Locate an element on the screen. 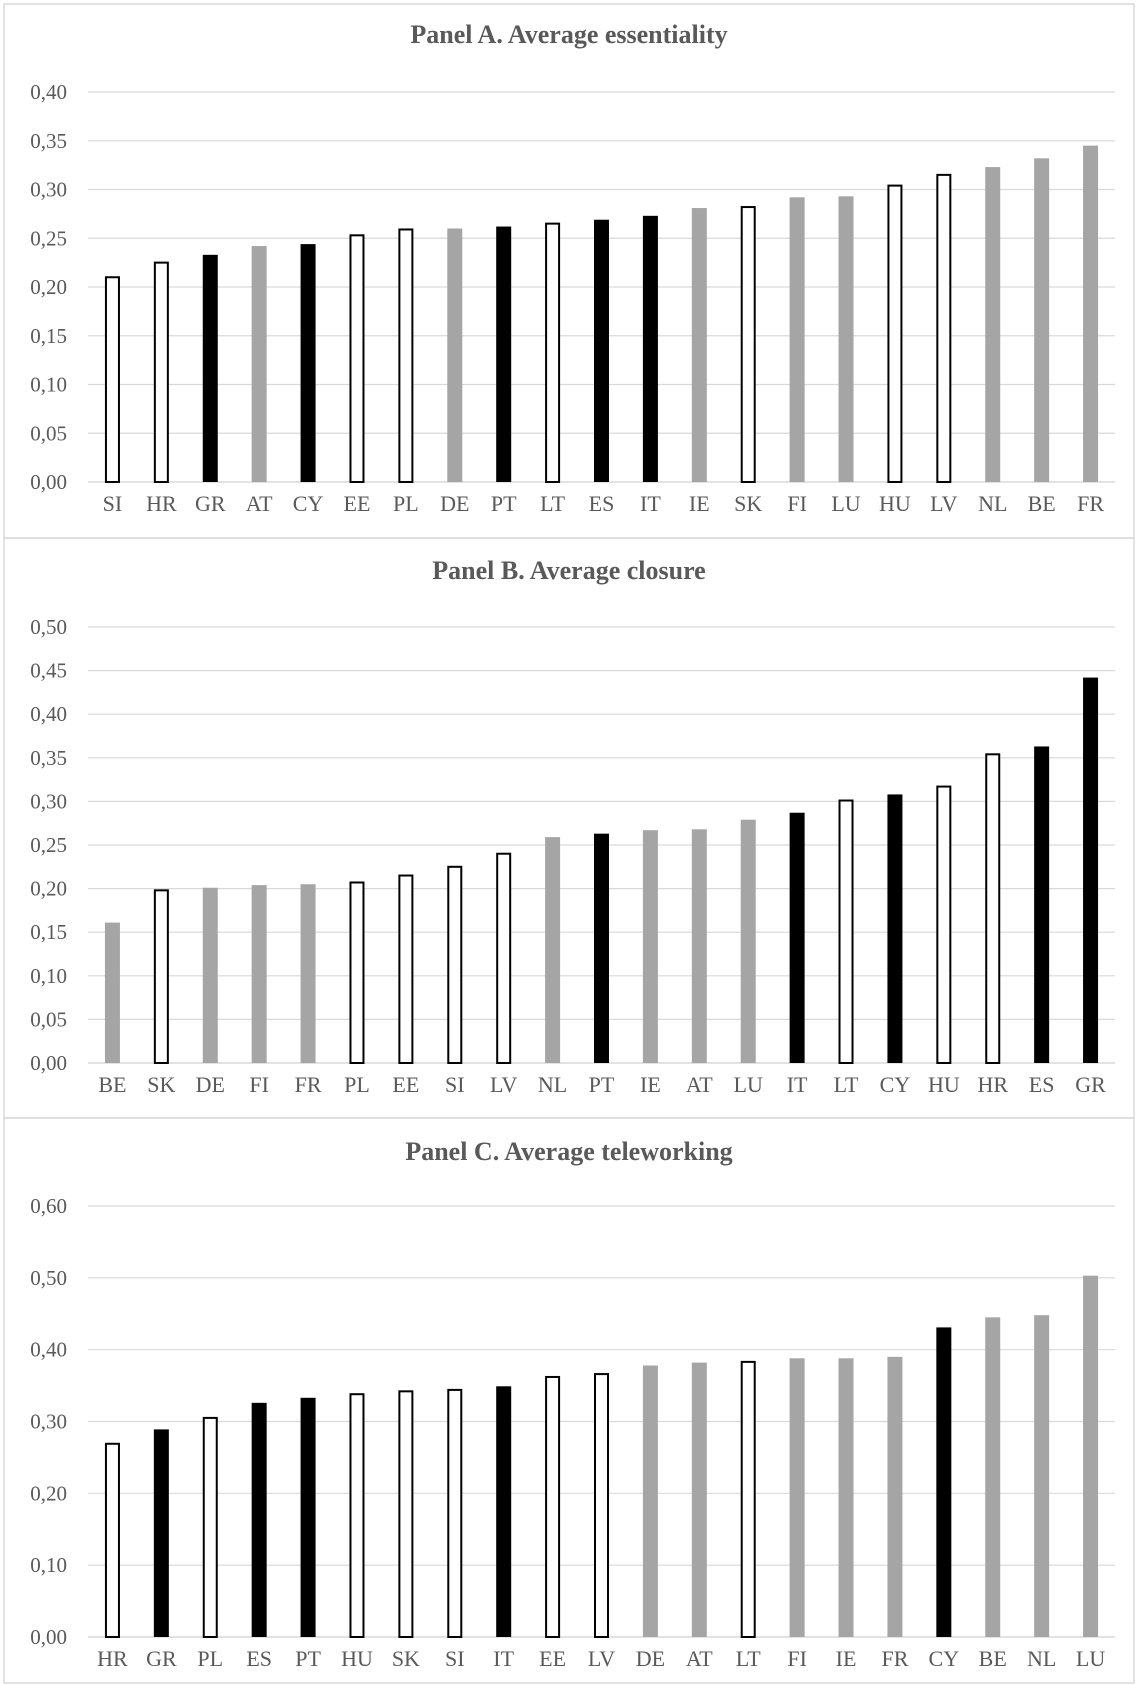 Image resolution: width=1136 pixels, height=1685 pixels. panel-a-bar-cy is located at coordinates (308, 363).